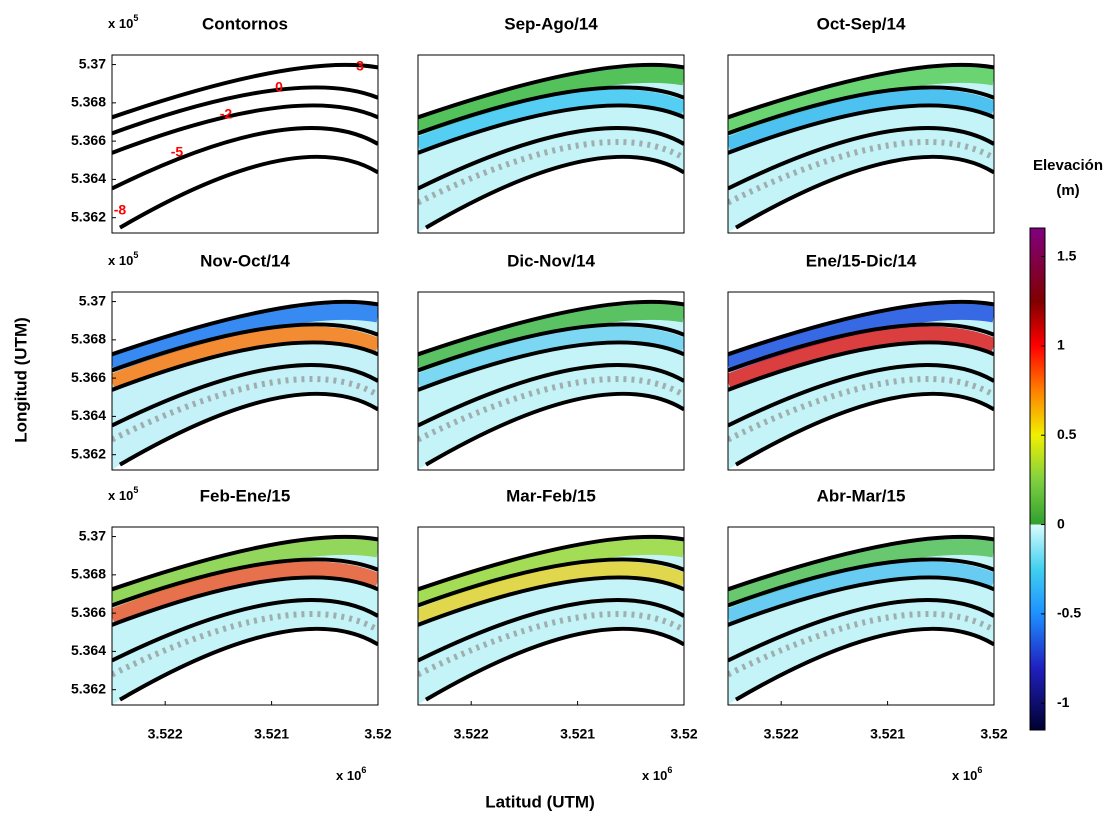 This screenshot has width=1116, height=825. What do you see at coordinates (1037, 479) in the screenshot?
I see `colorbar` at bounding box center [1037, 479].